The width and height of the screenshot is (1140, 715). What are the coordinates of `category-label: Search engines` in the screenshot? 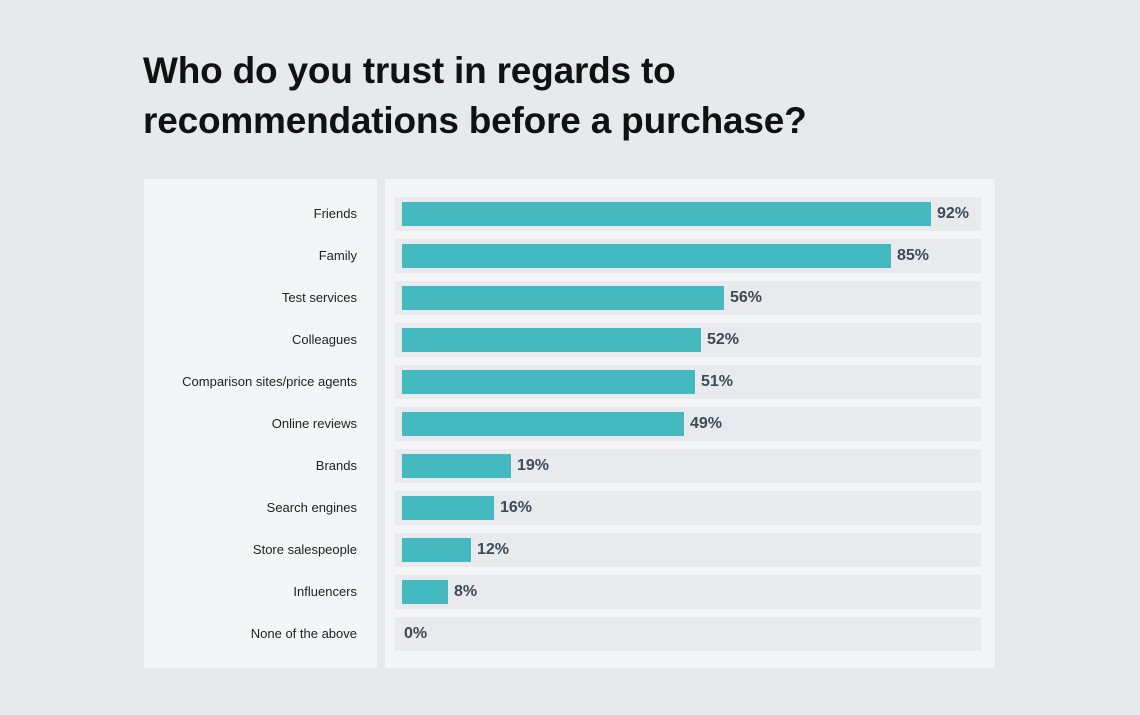 It's located at (311, 507).